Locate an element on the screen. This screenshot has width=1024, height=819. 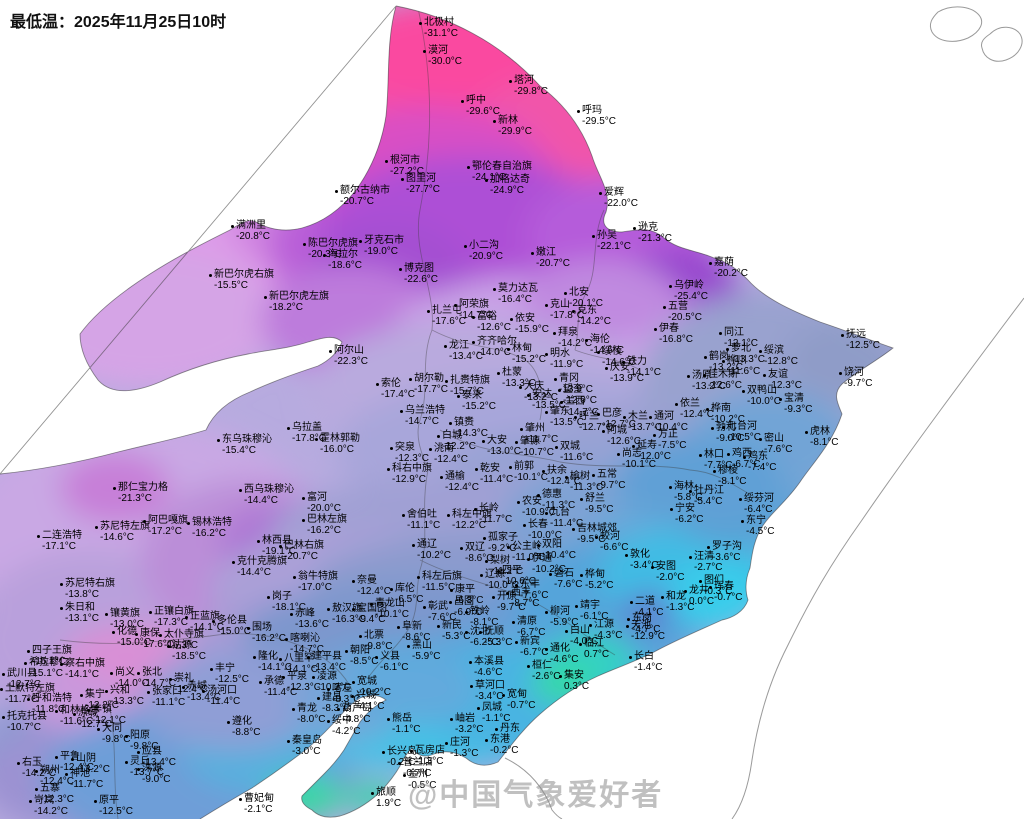
station-temp: -14.4°C is located at coordinates (254, 572).